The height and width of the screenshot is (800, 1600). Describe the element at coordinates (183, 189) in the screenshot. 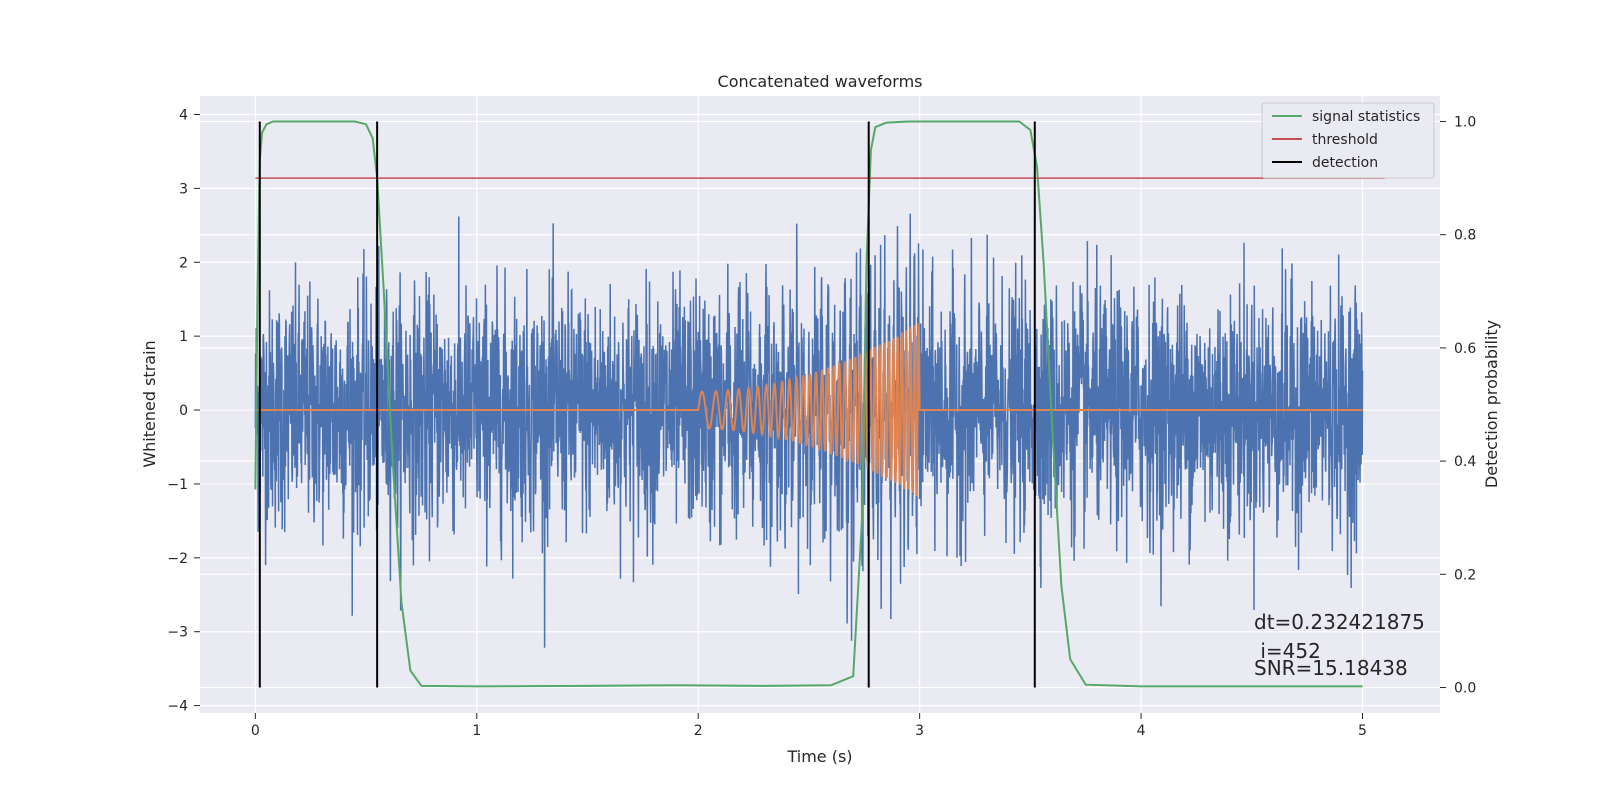

I see `y-tick-label: 3` at that location.